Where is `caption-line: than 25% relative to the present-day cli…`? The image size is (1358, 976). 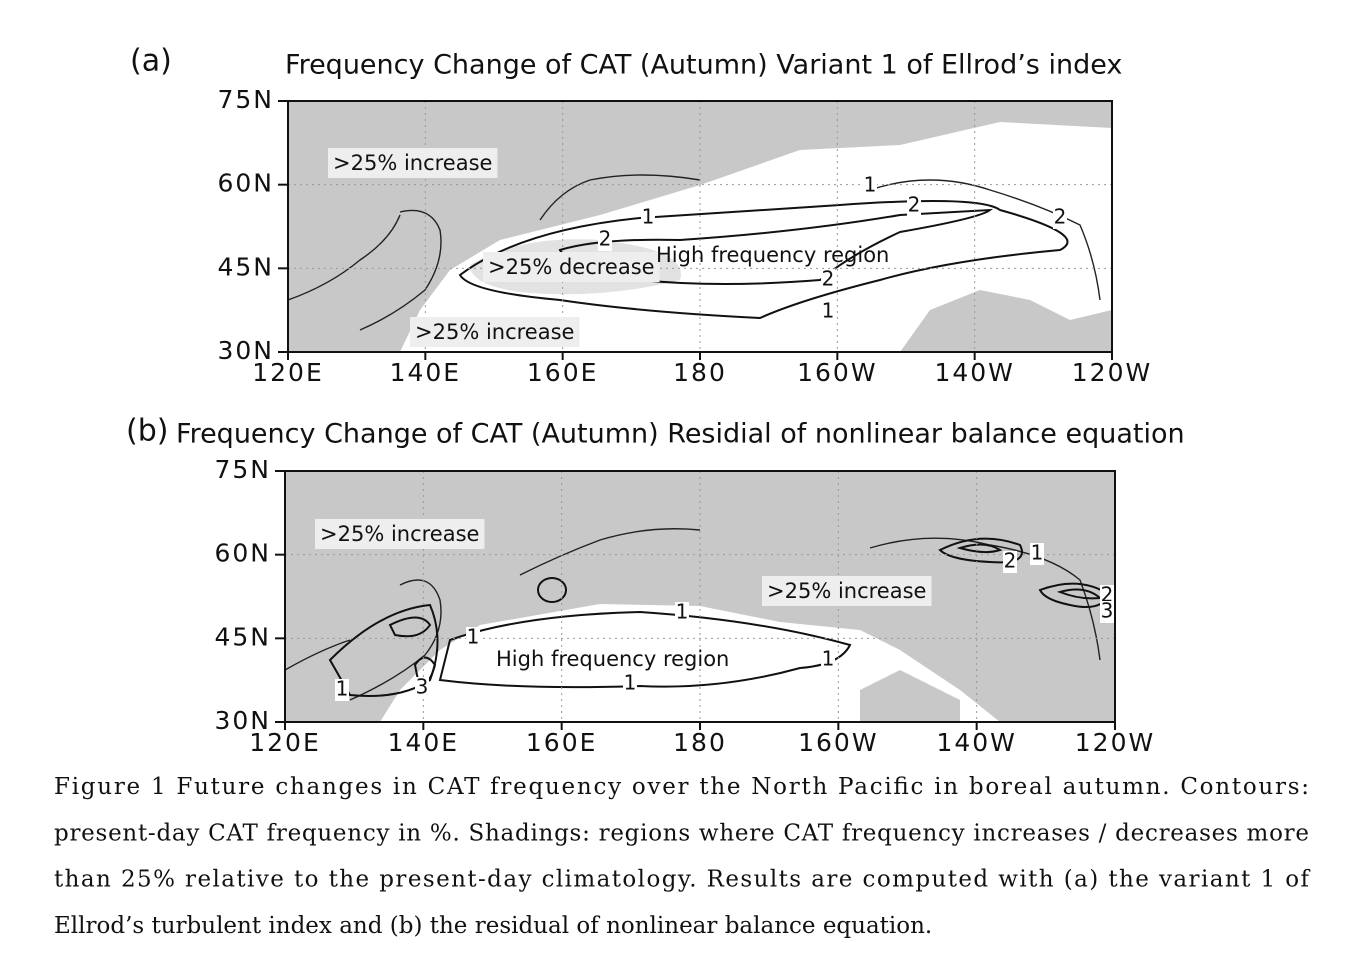 caption-line: than 25% relative to the present-day cli… is located at coordinates (682, 880).